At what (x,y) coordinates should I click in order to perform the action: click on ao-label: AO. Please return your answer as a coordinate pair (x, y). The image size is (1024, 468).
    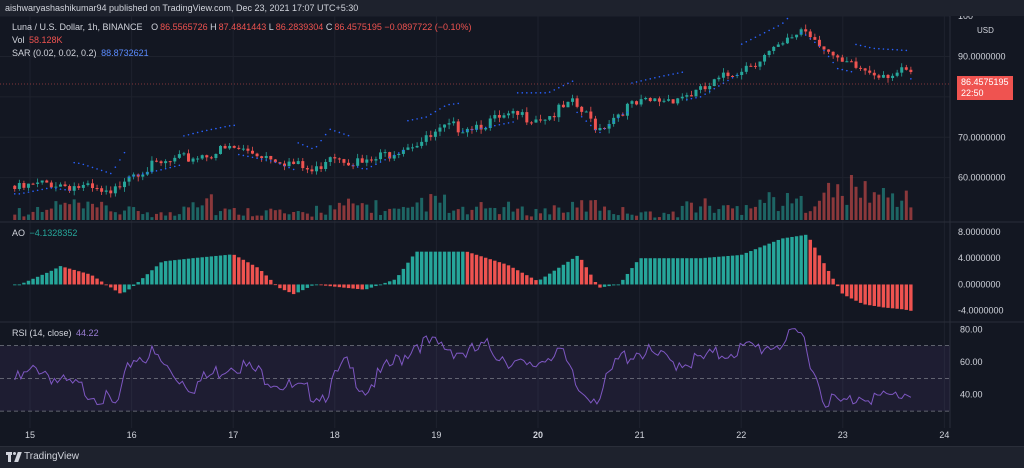
    Looking at the image, I should click on (19, 233).